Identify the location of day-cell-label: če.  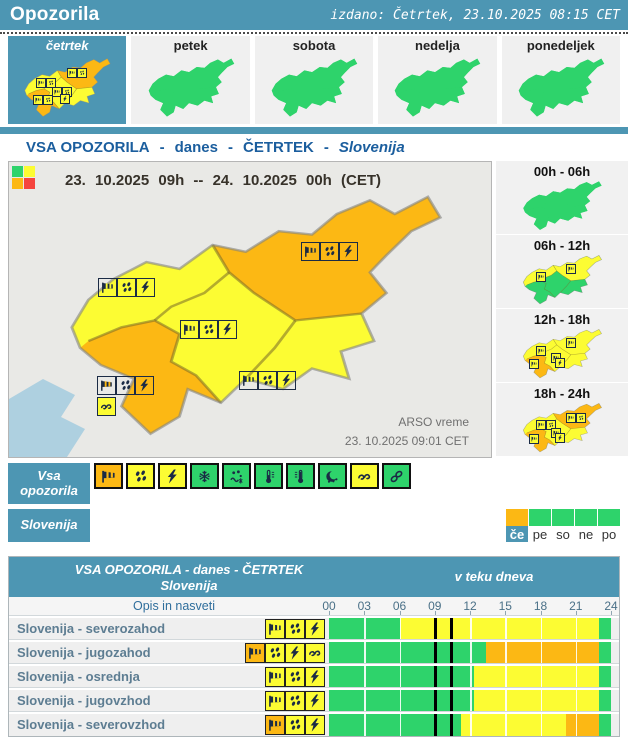
(517, 534).